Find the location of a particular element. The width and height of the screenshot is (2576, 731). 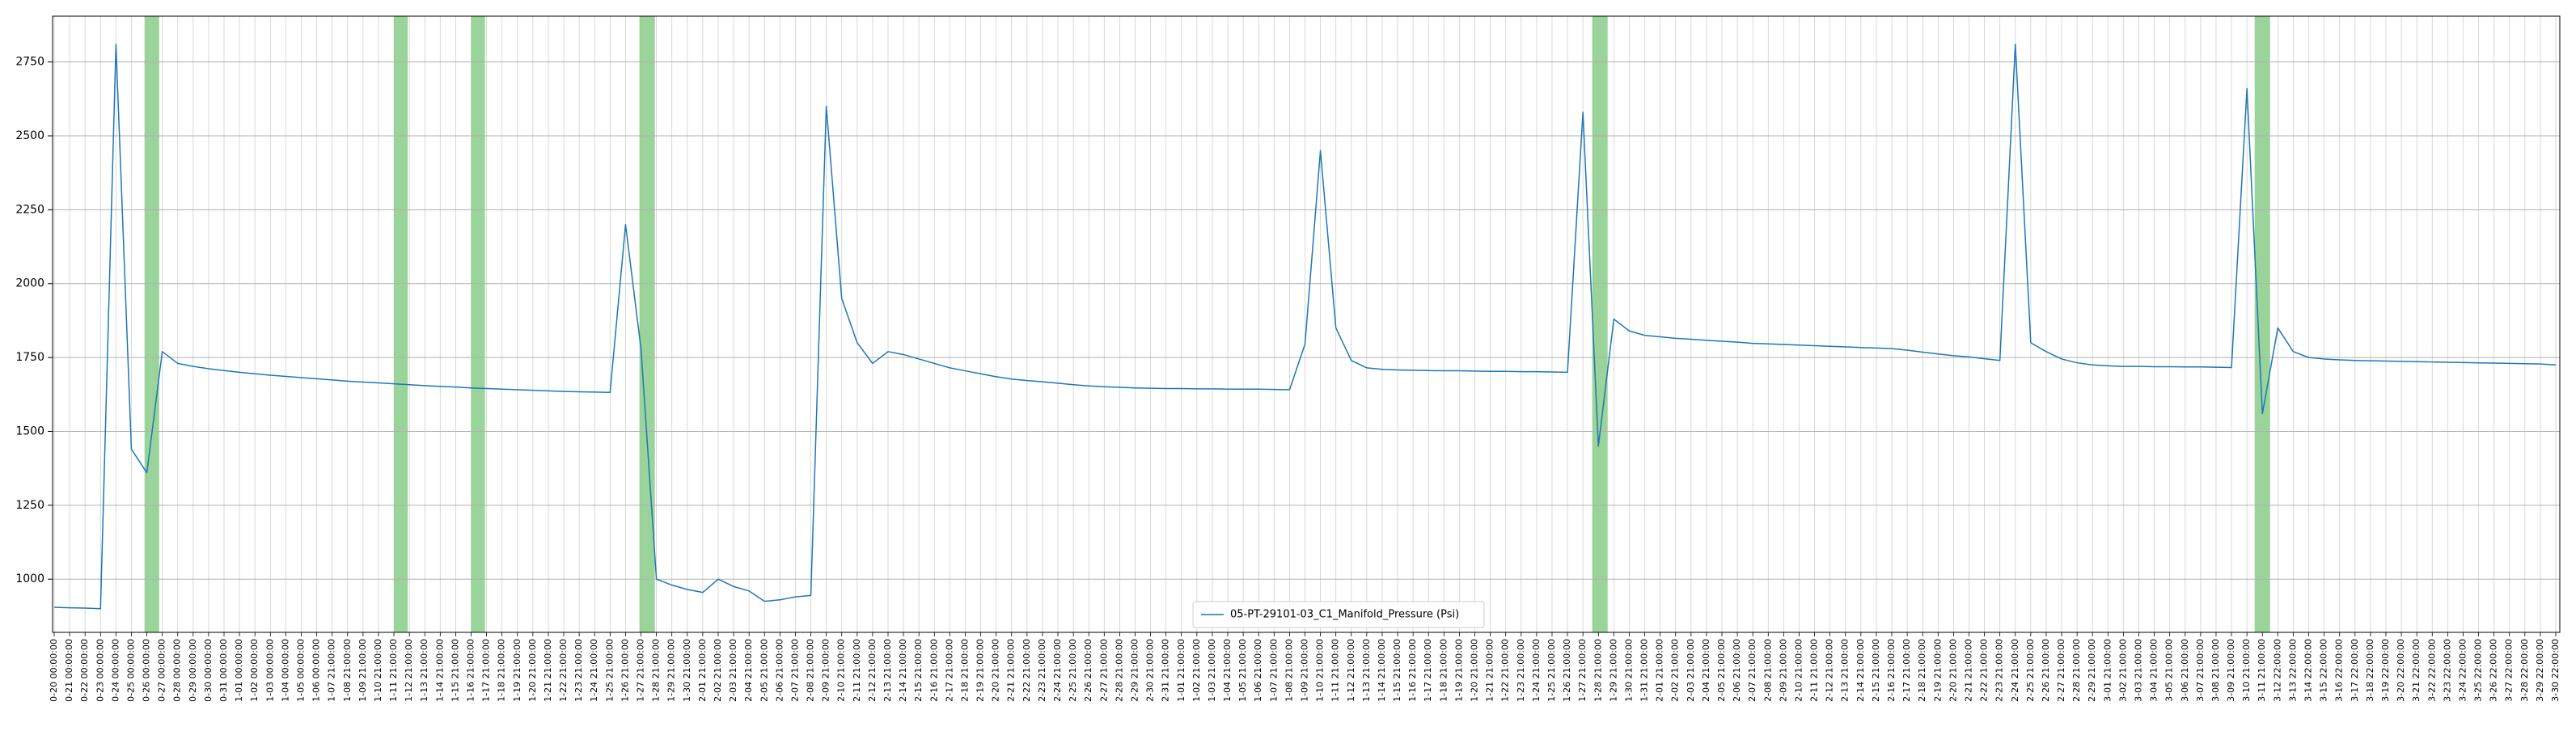

y-tick-label: 2000 is located at coordinates (29, 284).